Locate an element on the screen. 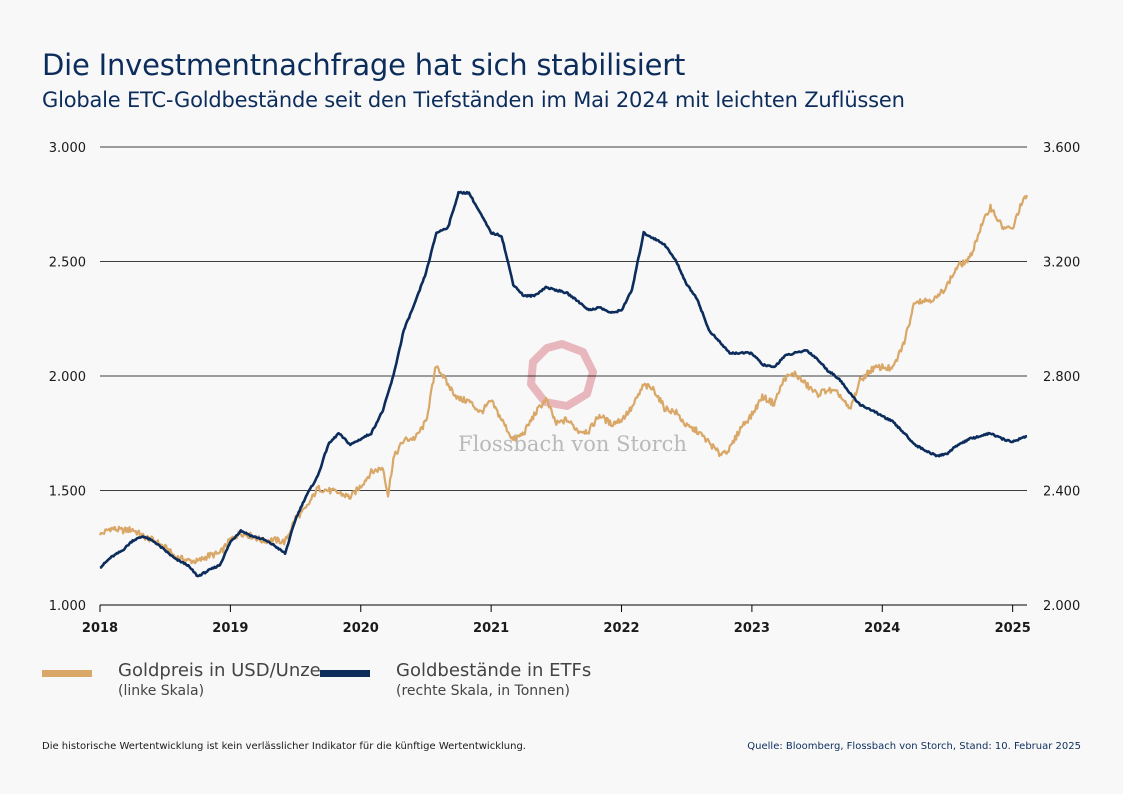 This screenshot has height=794, width=1123. y-right-tick-label: 2.400 is located at coordinates (1061, 492).